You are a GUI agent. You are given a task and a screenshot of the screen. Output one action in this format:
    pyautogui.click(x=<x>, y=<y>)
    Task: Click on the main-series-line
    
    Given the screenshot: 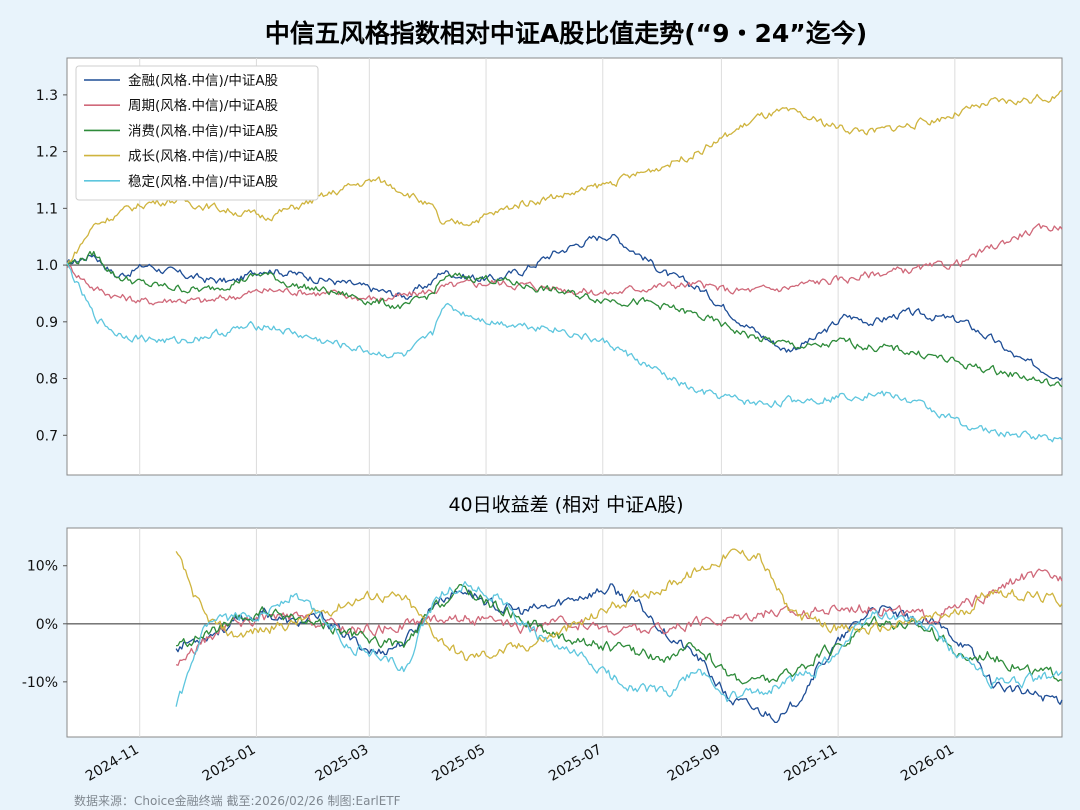 What is the action you would take?
    pyautogui.click(x=564, y=264)
    